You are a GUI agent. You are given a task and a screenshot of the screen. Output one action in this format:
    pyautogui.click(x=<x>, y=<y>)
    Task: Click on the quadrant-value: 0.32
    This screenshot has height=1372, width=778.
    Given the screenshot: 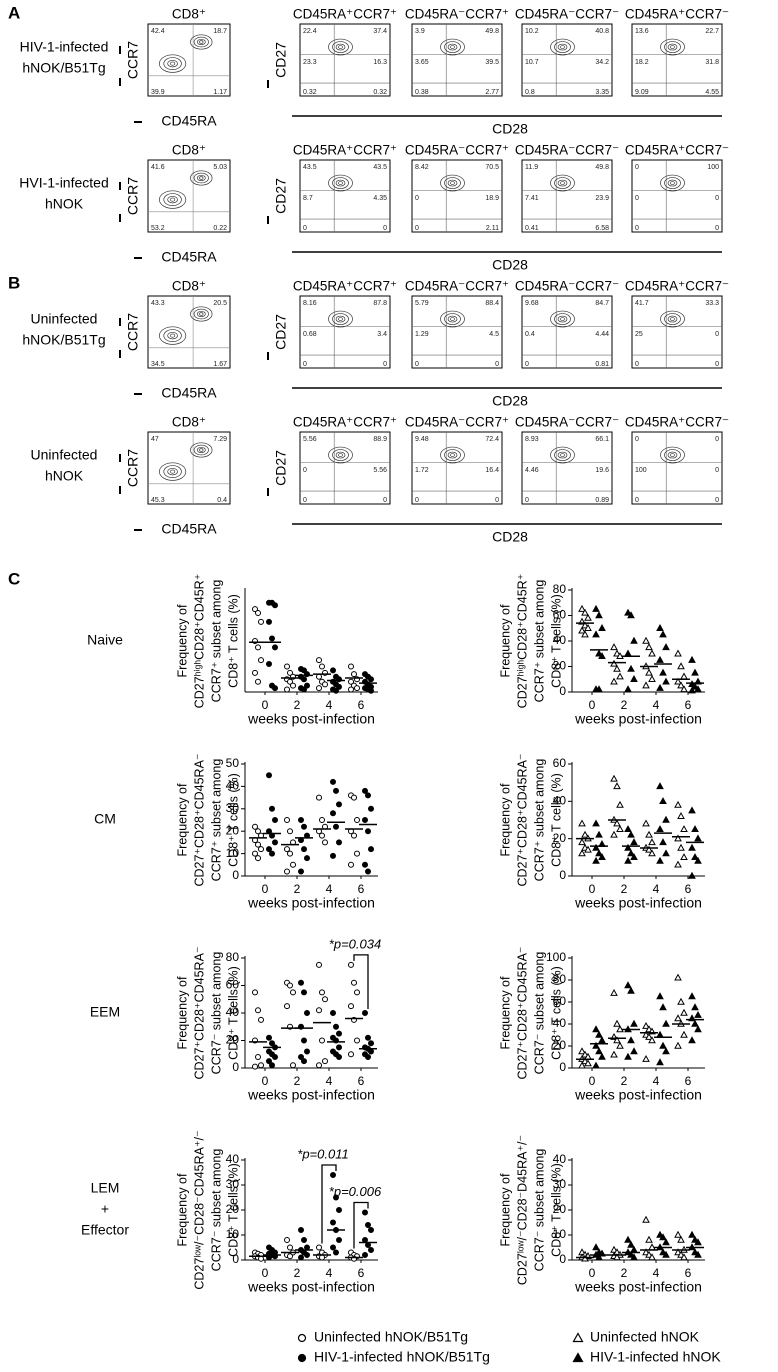 What is the action you would take?
    pyautogui.click(x=310, y=92)
    